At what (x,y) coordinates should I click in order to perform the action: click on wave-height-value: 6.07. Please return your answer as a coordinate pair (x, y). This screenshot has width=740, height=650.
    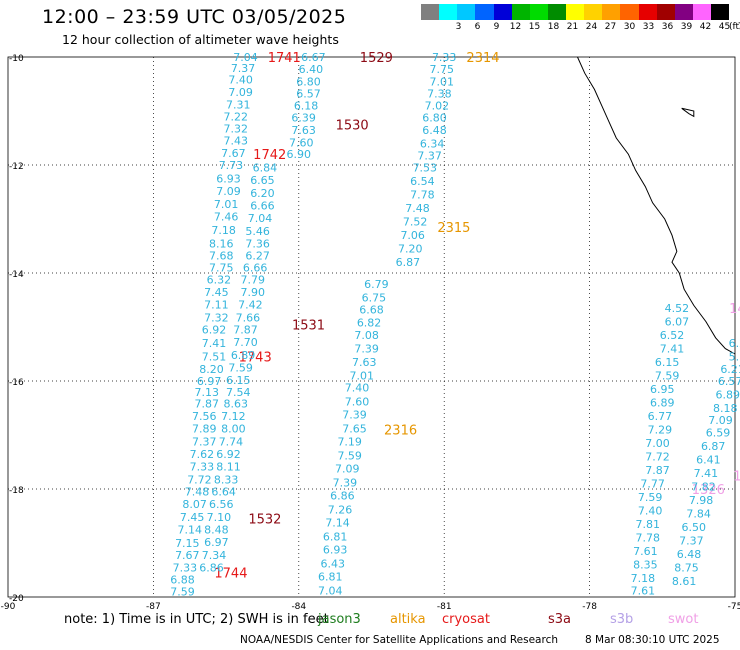
    Looking at the image, I should click on (677, 322).